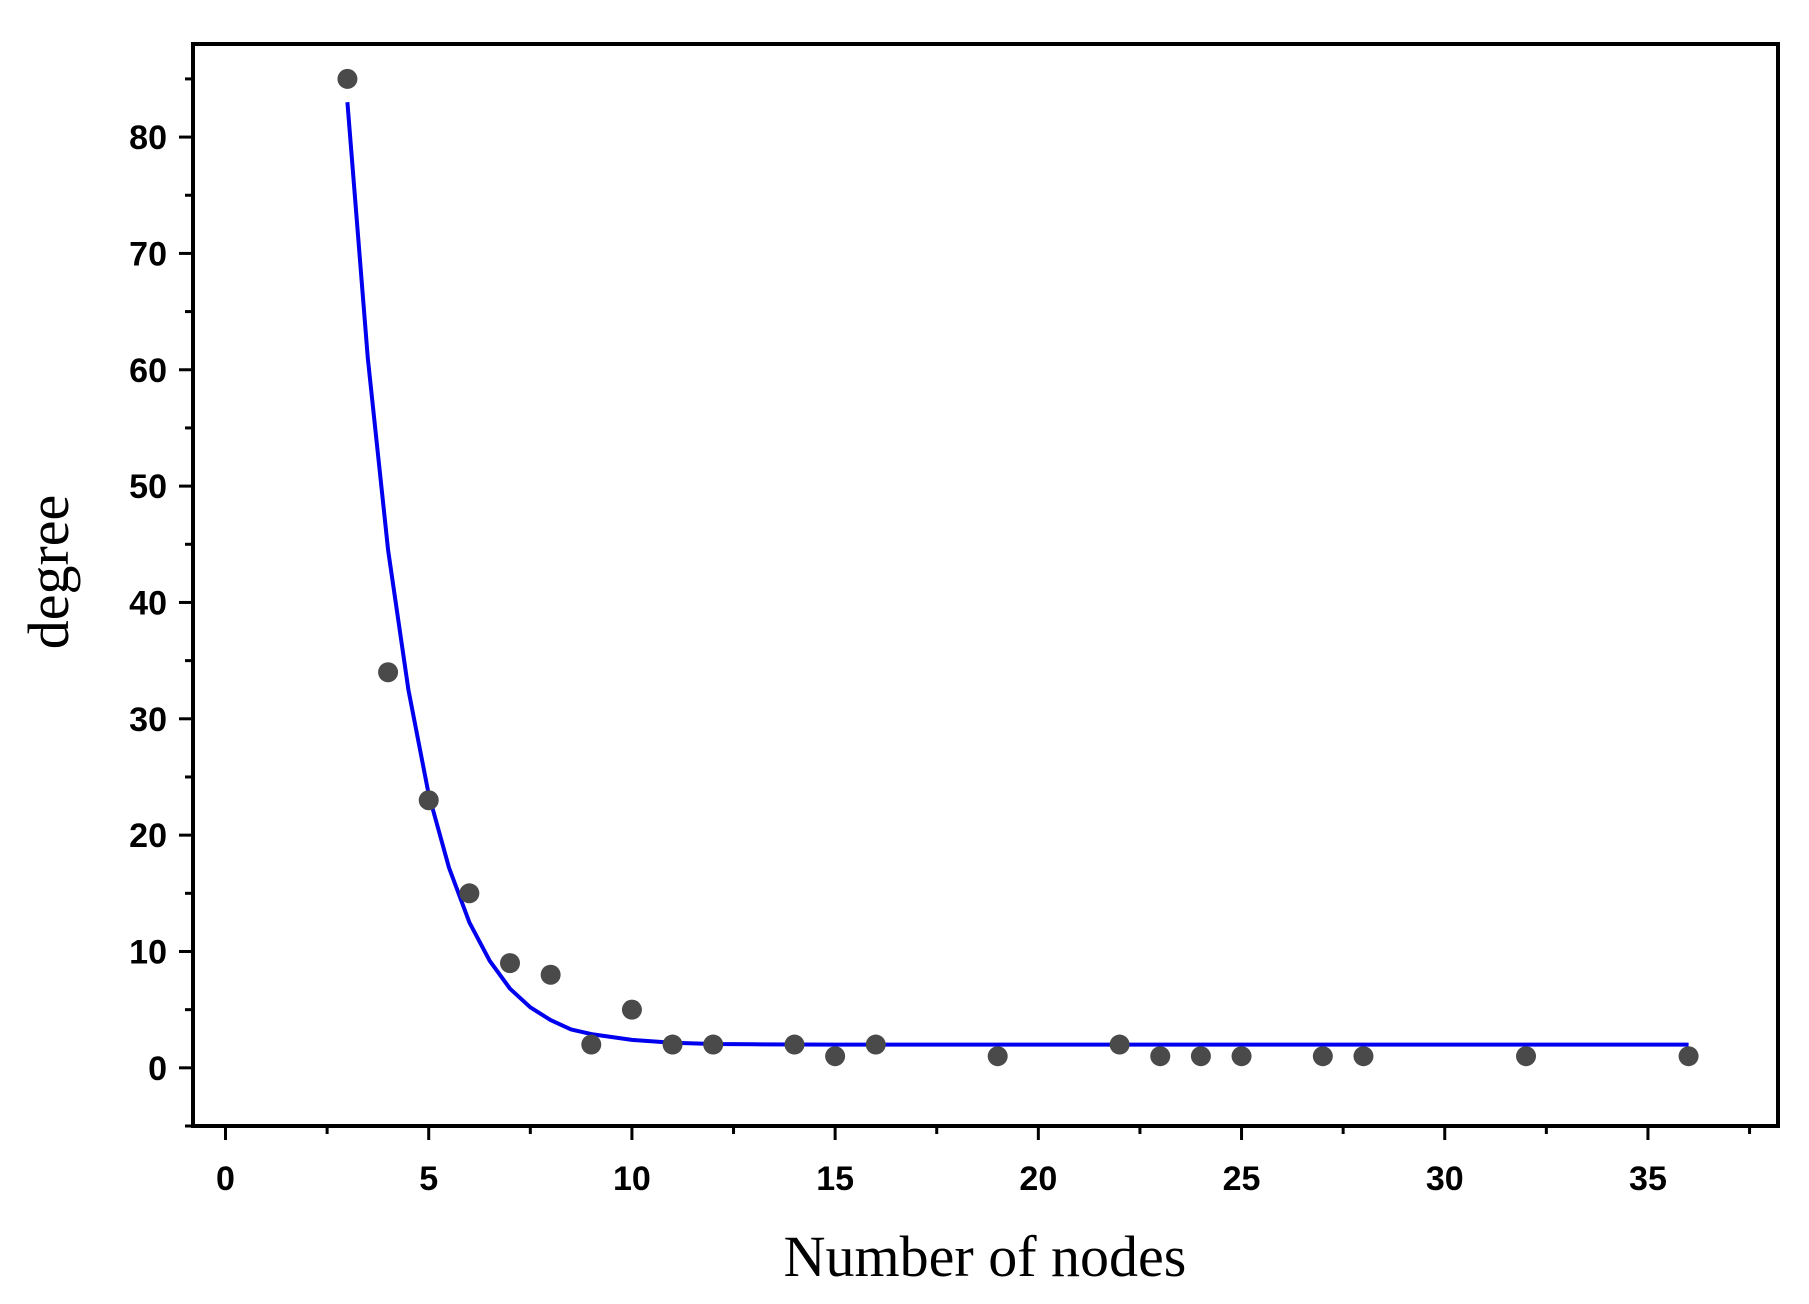  What do you see at coordinates (225, 1179) in the screenshot?
I see `x-tick-label: 0` at bounding box center [225, 1179].